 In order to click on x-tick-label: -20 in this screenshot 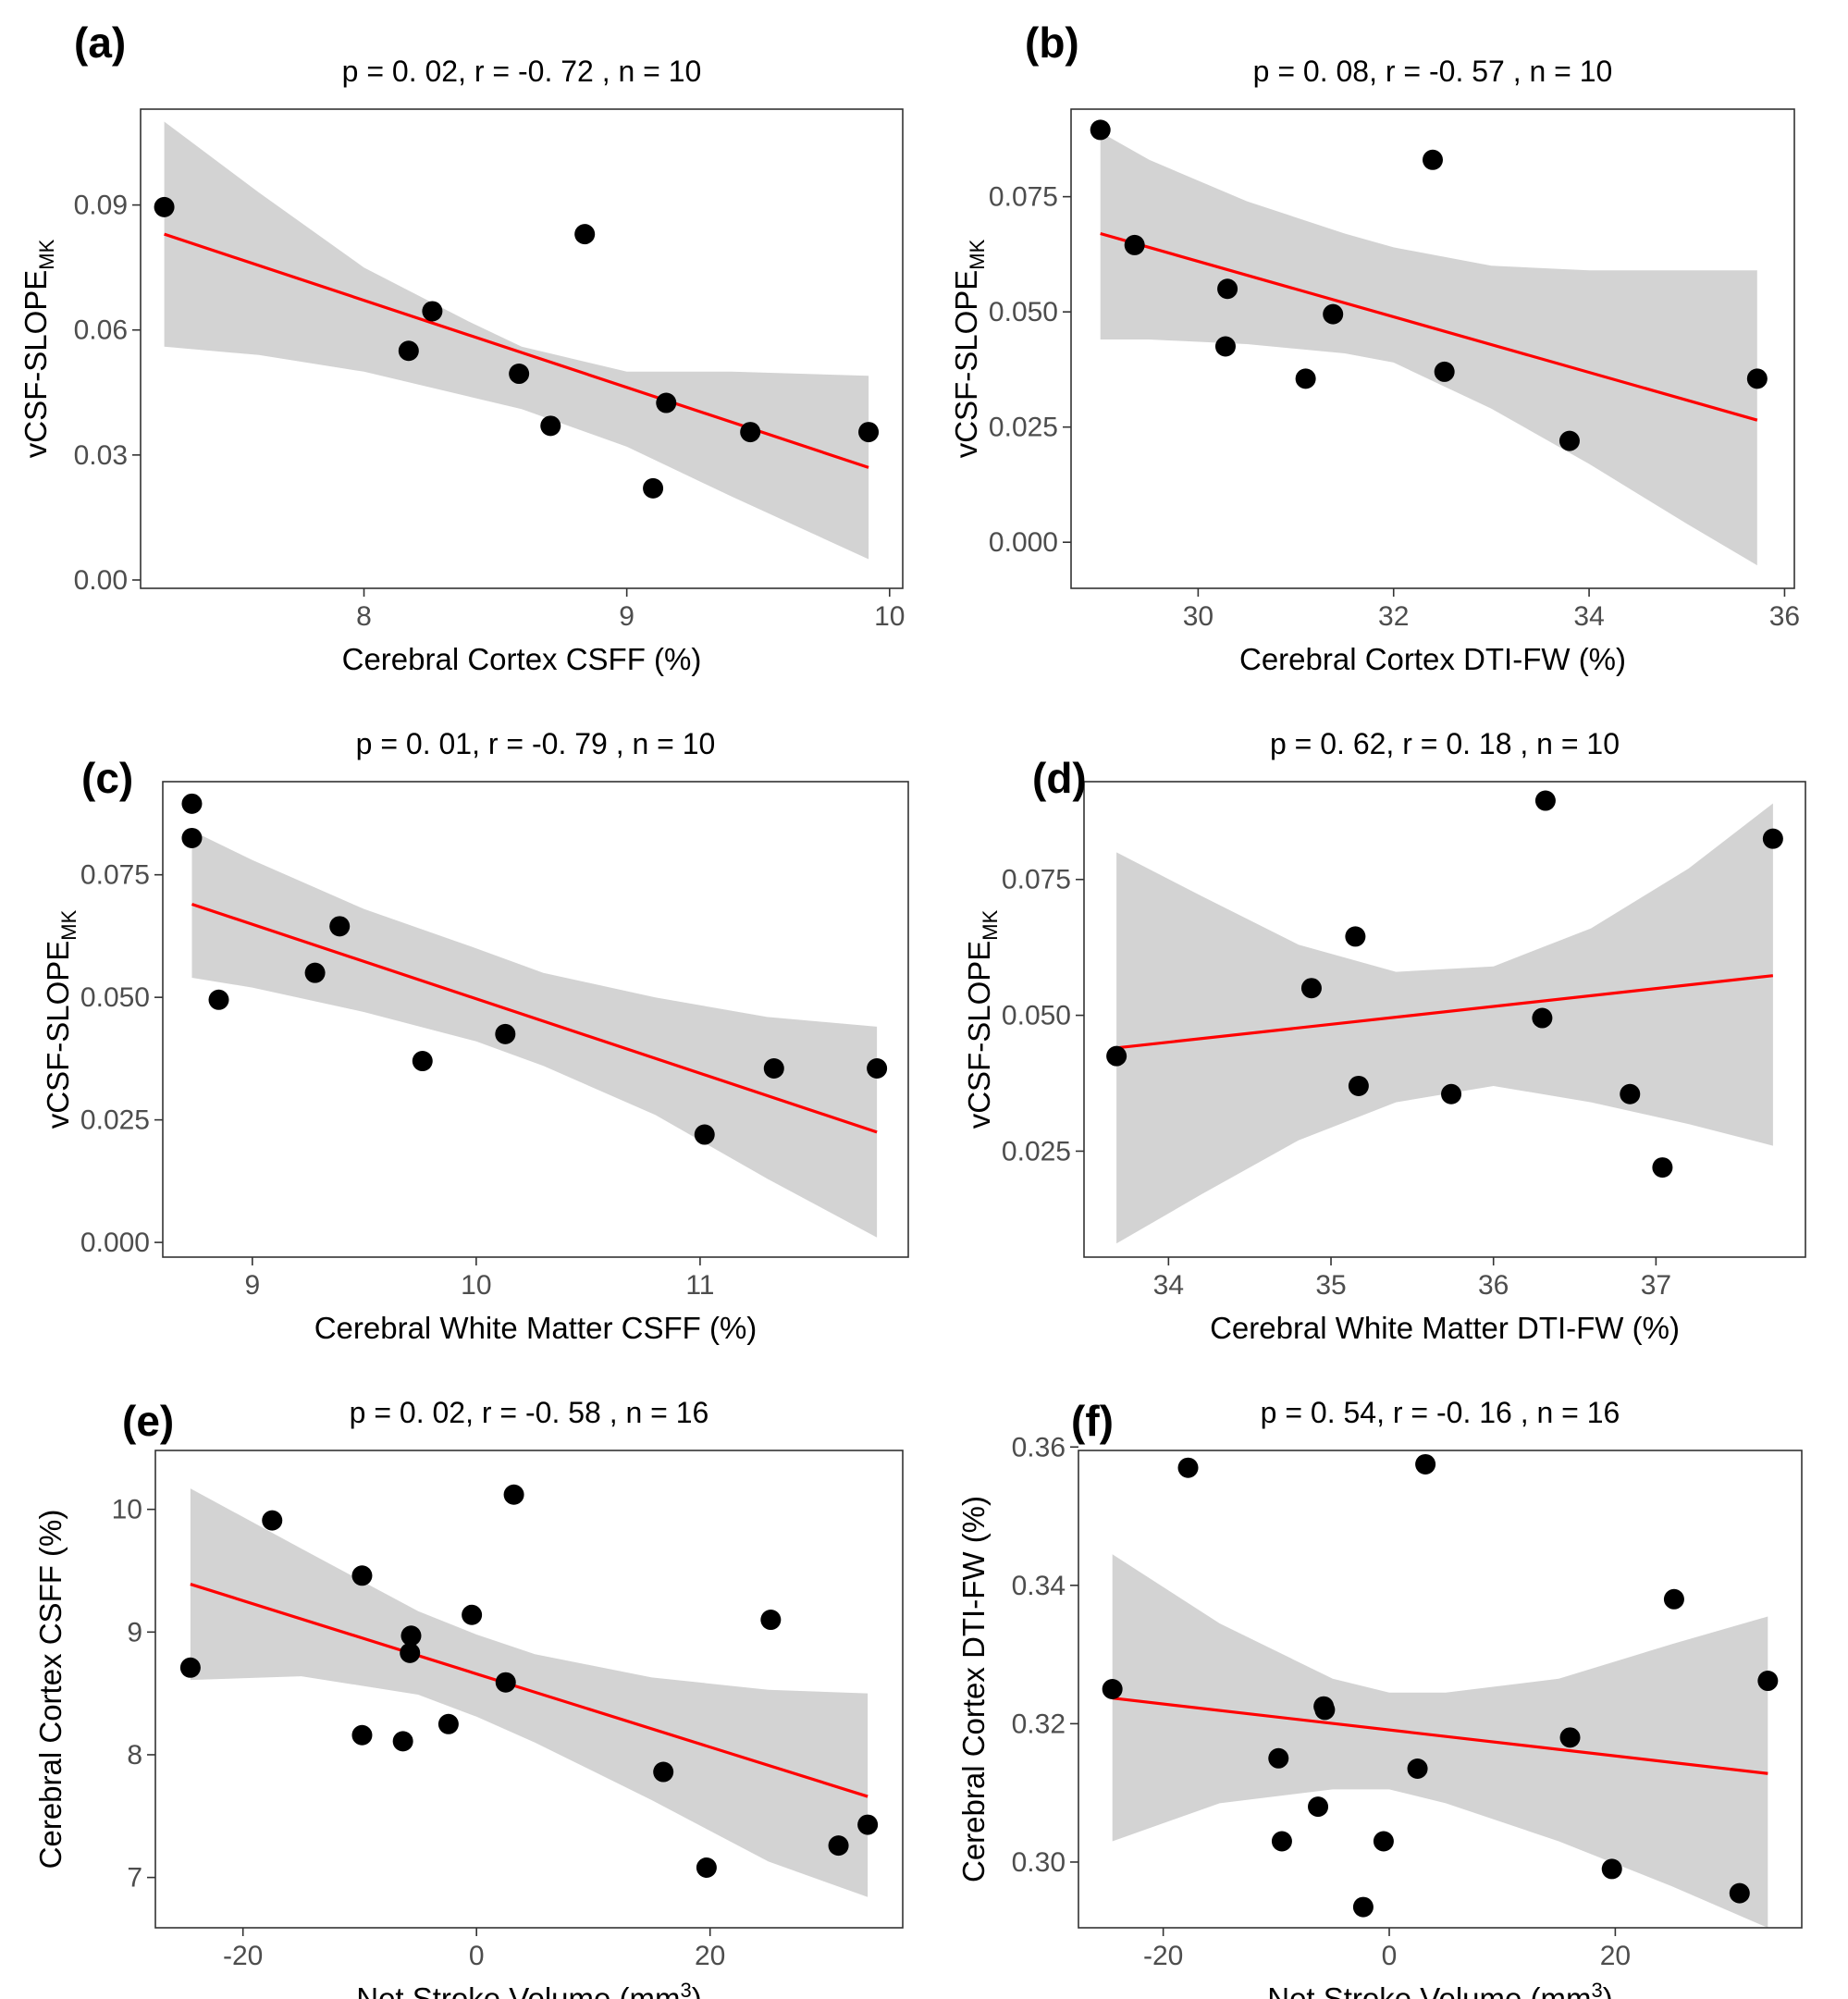, I will do `click(1163, 1956)`.